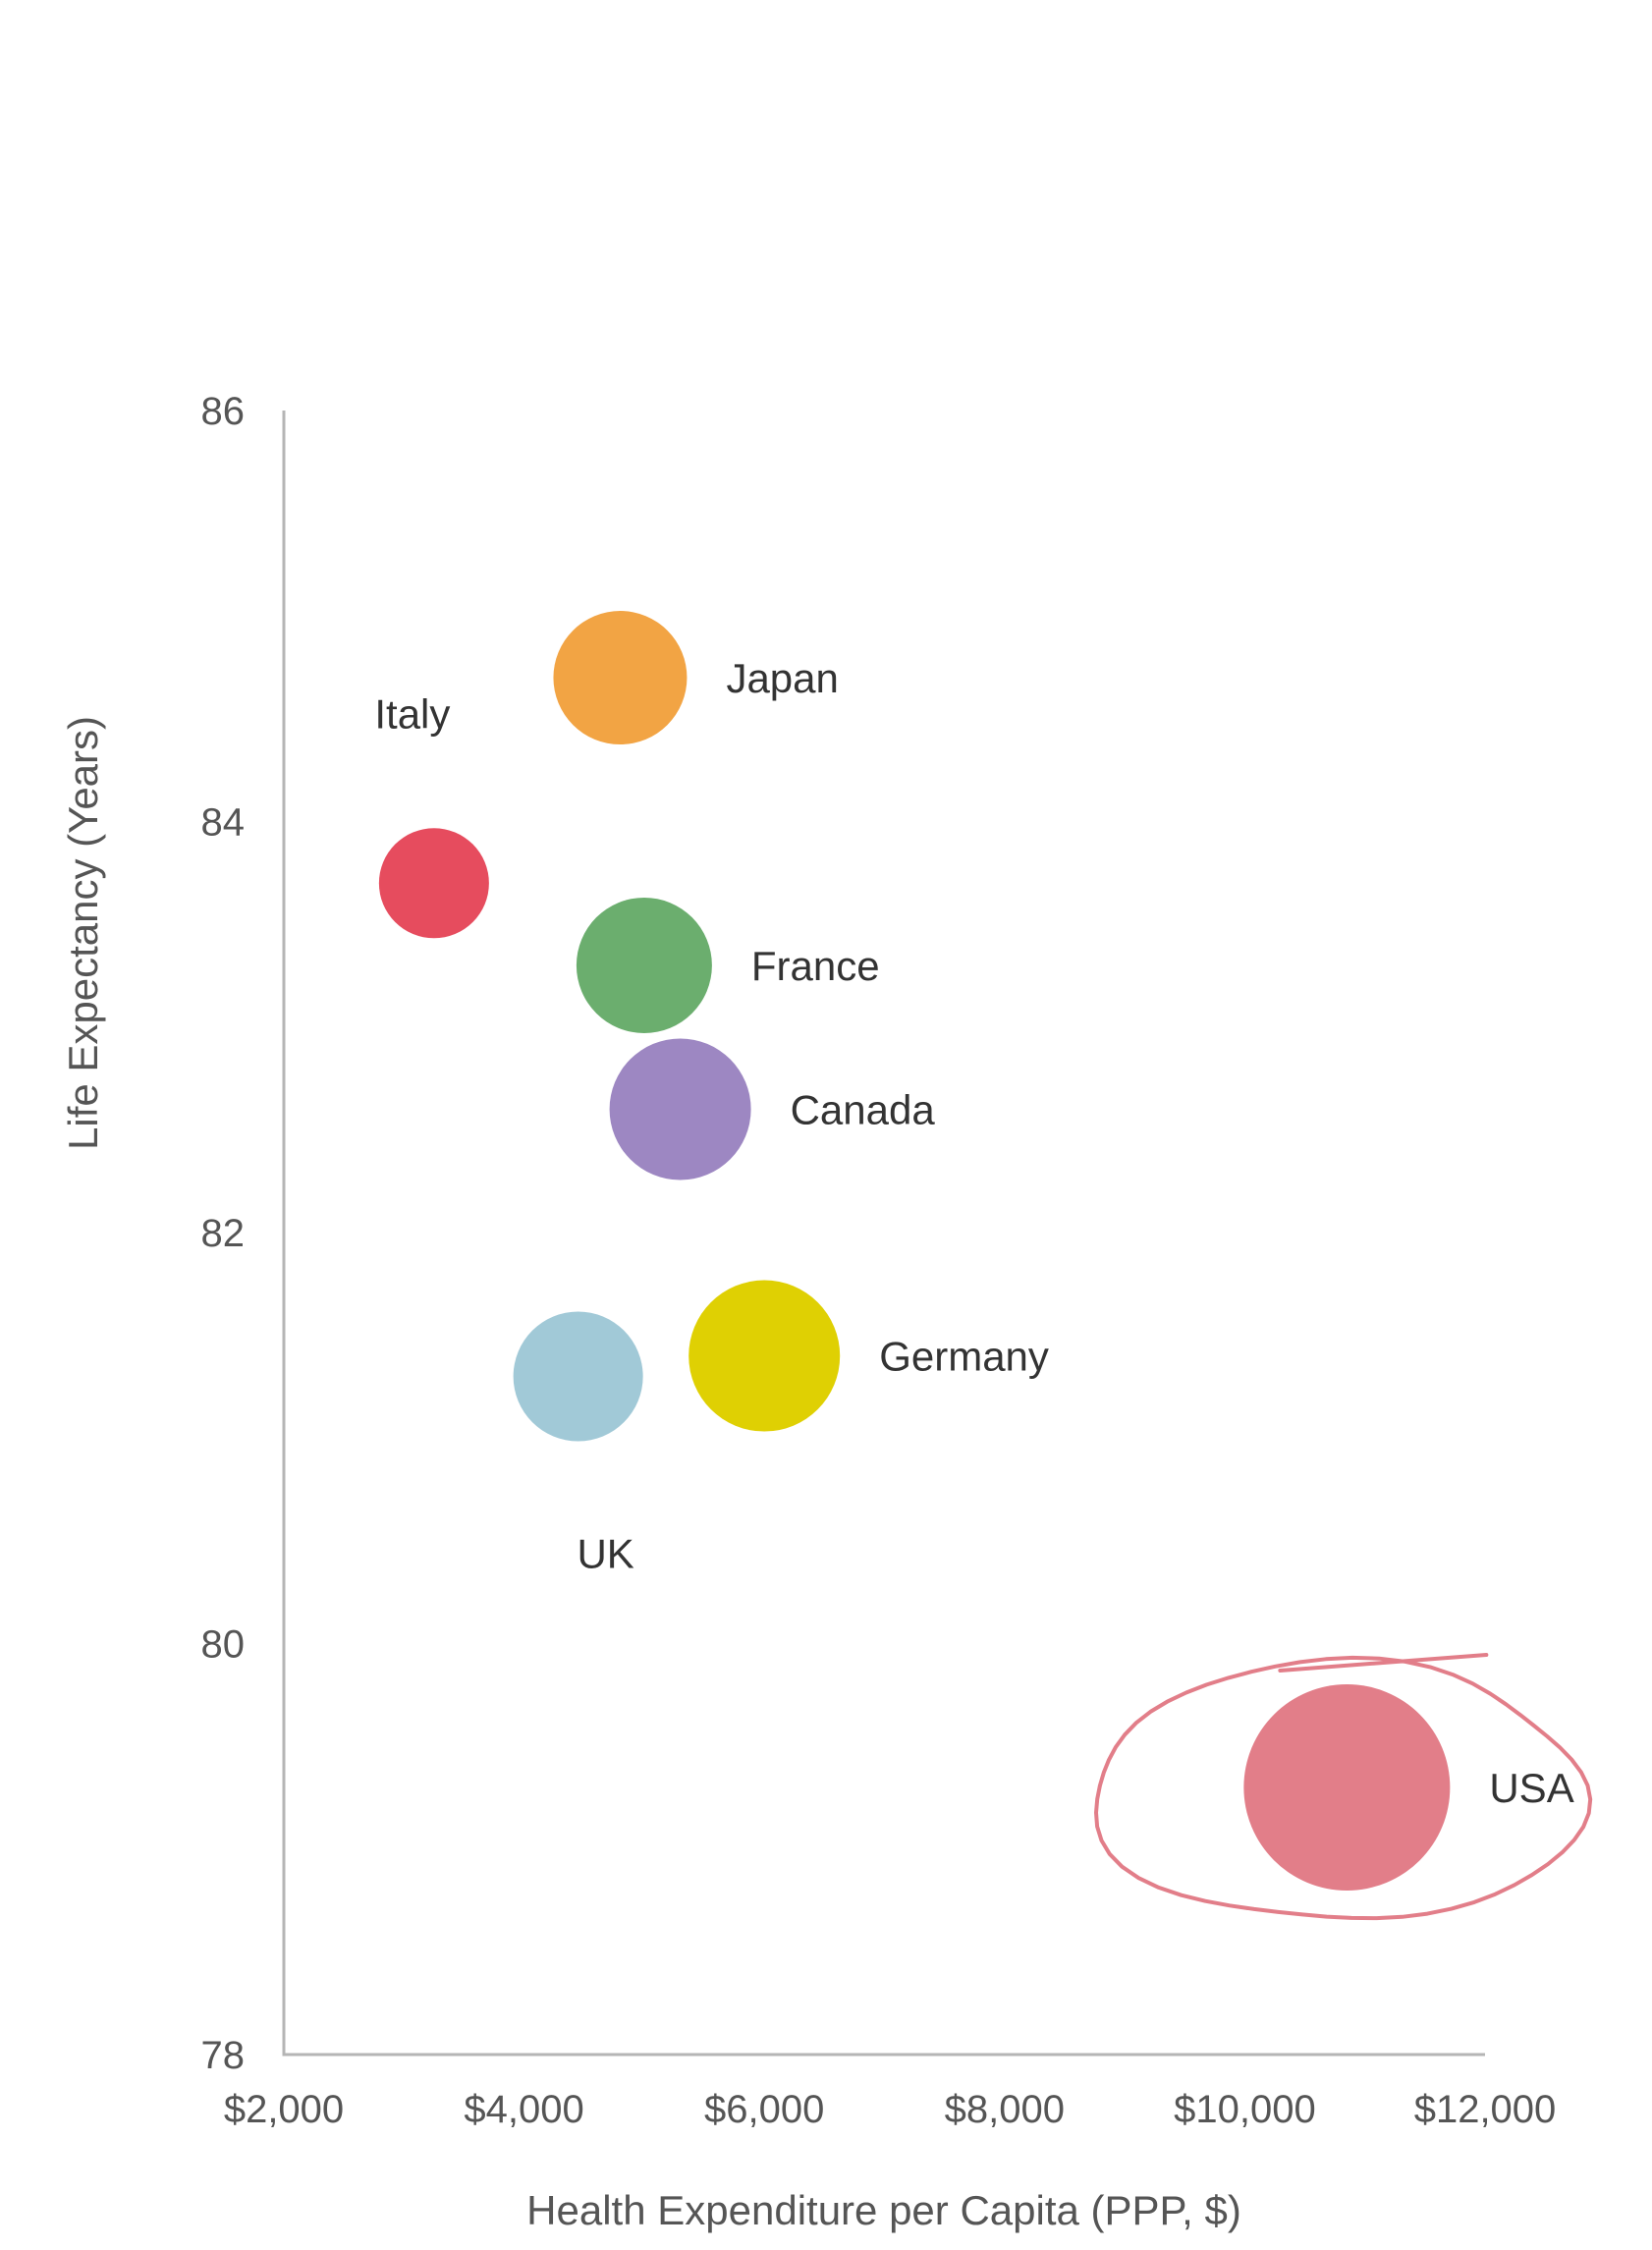 This screenshot has width=1652, height=2250. What do you see at coordinates (782, 678) in the screenshot?
I see `bubble-label-japan: Japan` at bounding box center [782, 678].